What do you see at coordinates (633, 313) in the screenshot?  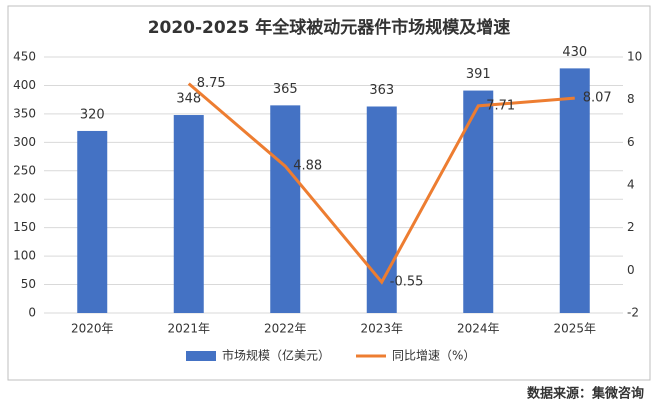 I see `y2-tick-label: -2` at bounding box center [633, 313].